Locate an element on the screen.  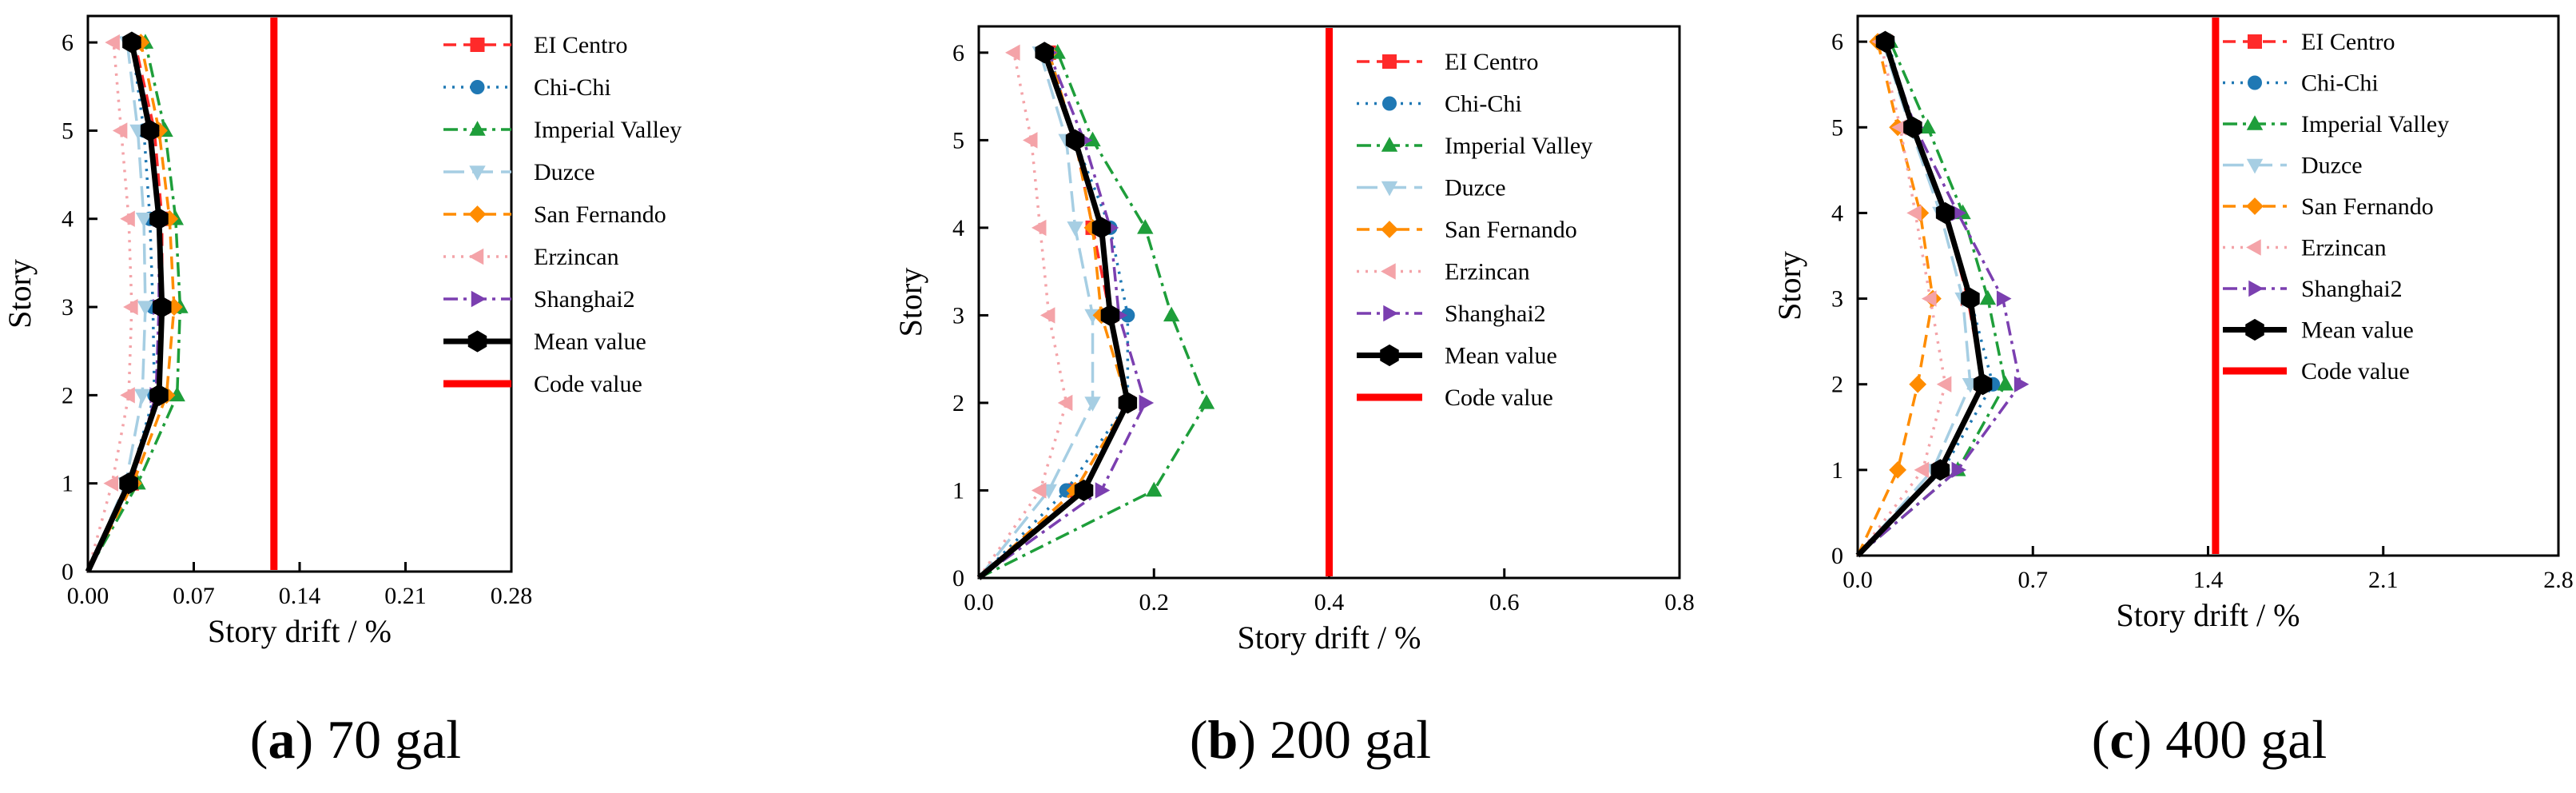
legend-item: Imperial Valley is located at coordinates (2336, 124).